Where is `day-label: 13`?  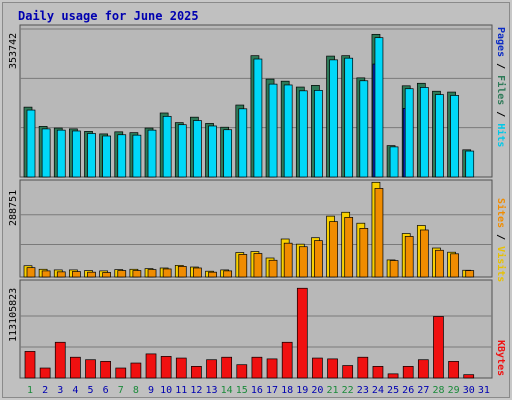 day-label: 13 is located at coordinates (212, 390).